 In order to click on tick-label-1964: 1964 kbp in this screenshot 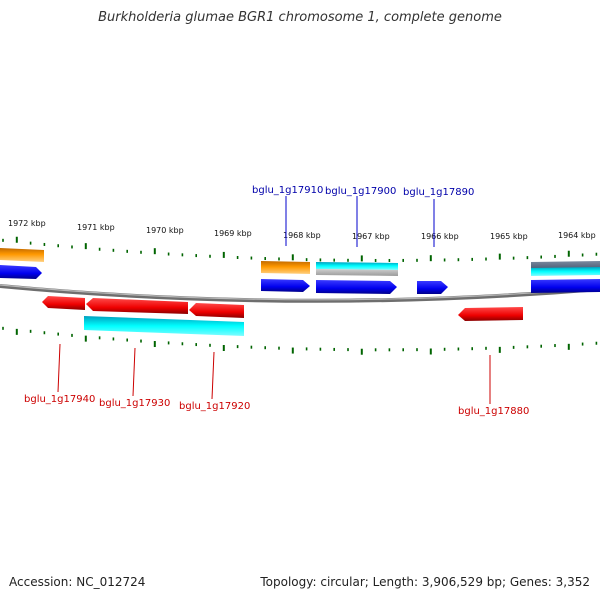, I will do `click(577, 235)`.